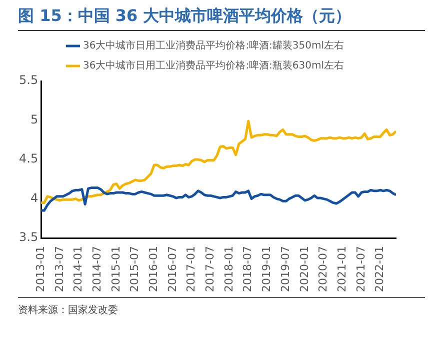 Image resolution: width=433 pixels, height=337 pixels. Describe the element at coordinates (34, 119) in the screenshot. I see `y-tick-label: 5` at that location.